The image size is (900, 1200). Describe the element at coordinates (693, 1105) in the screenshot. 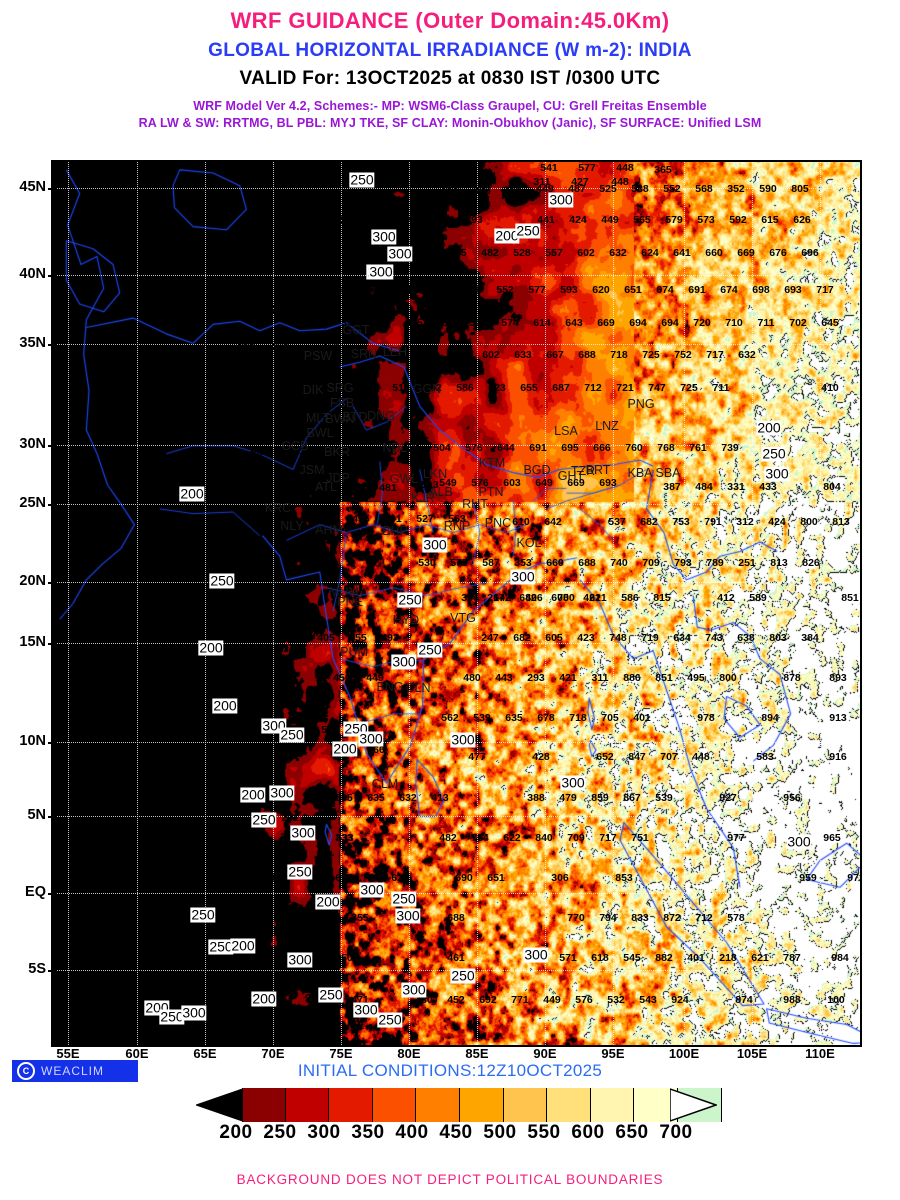

I see `colorbar-over-arrow` at that location.